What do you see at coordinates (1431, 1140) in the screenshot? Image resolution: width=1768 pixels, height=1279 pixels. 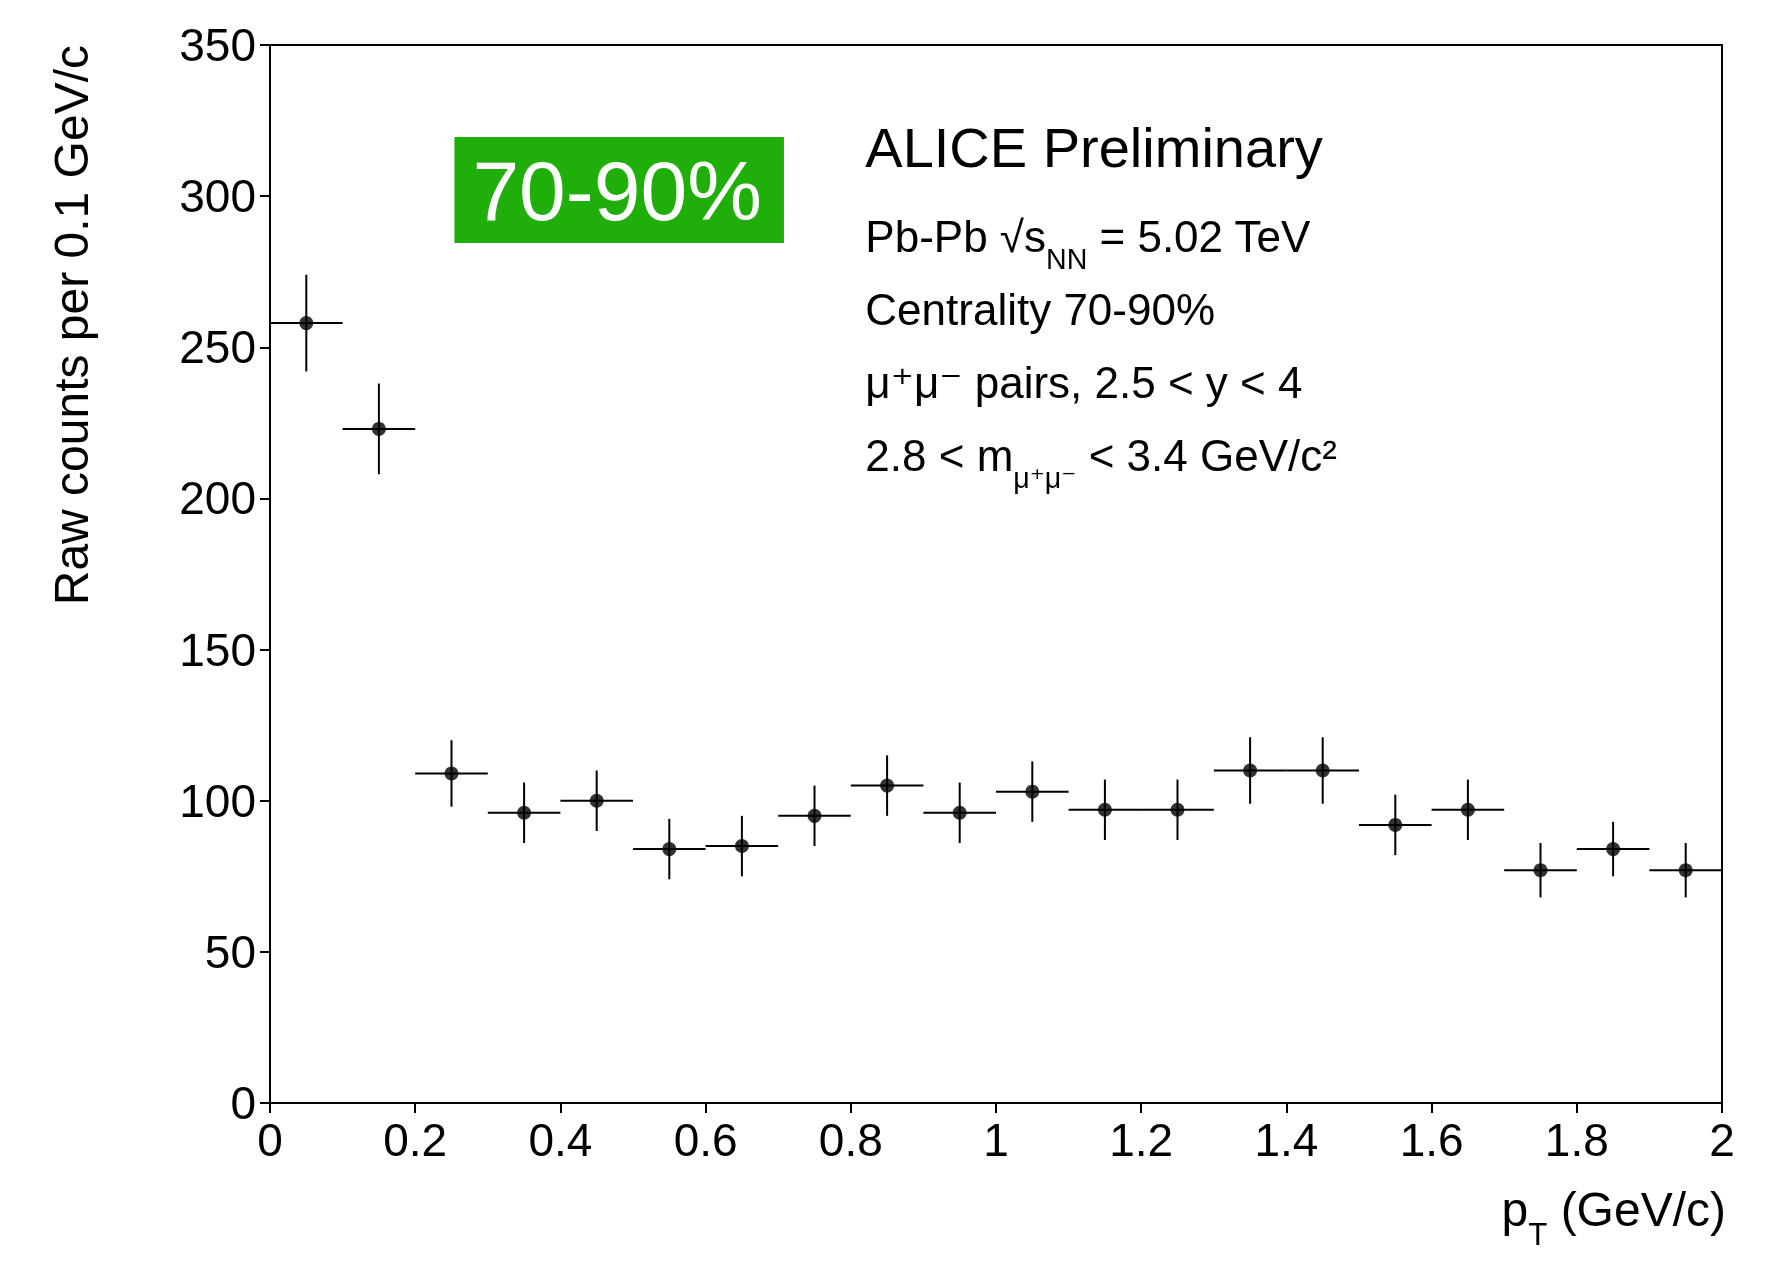 I see `x-tick-label: 1.6` at bounding box center [1431, 1140].